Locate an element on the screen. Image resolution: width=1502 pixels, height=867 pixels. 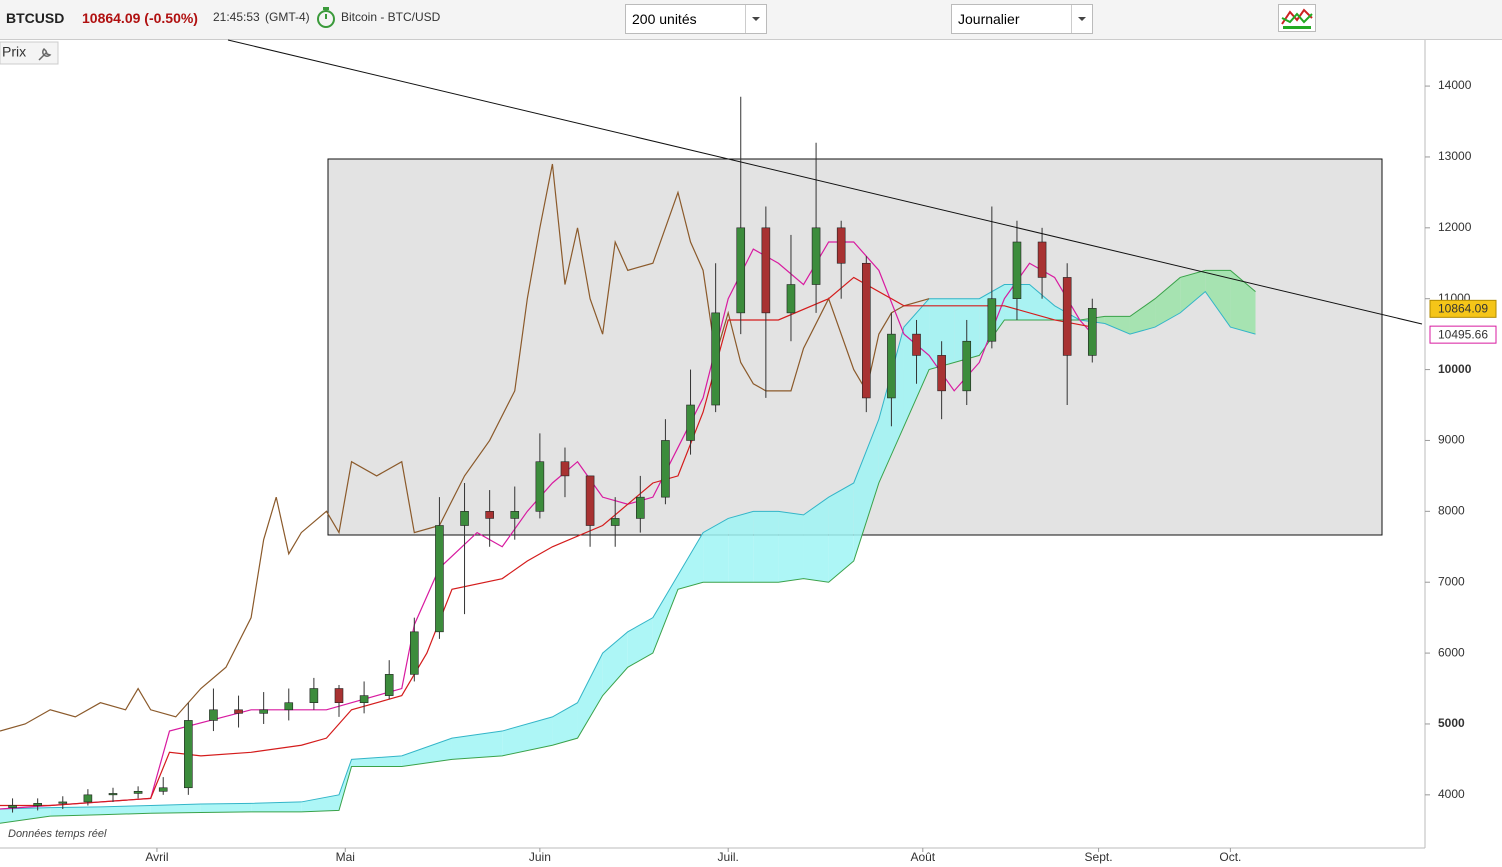
last-price-box is located at coordinates (1463, 308).